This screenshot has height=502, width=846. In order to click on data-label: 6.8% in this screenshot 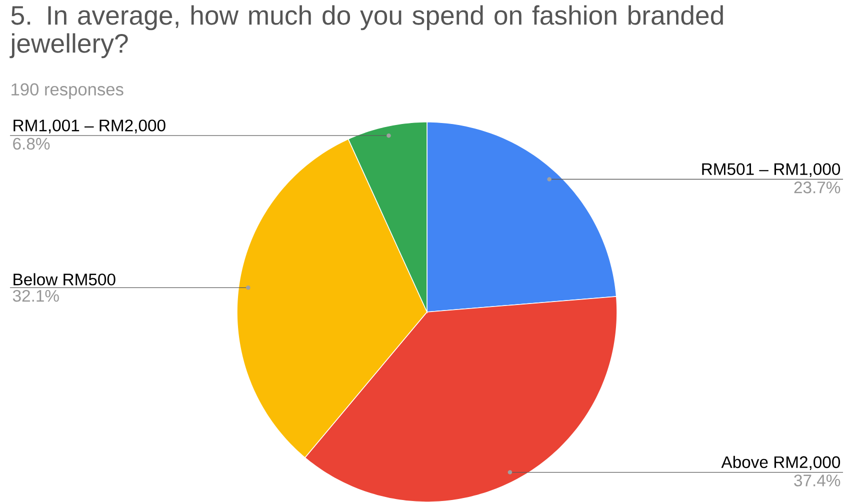, I will do `click(31, 144)`.